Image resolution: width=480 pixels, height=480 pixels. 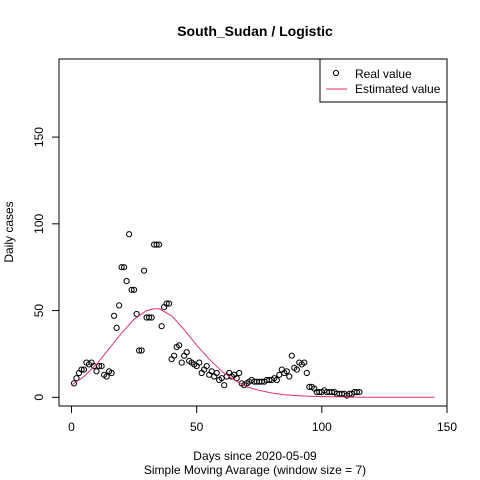 What do you see at coordinates (39, 137) in the screenshot?
I see `y-tick-label: 150` at bounding box center [39, 137].